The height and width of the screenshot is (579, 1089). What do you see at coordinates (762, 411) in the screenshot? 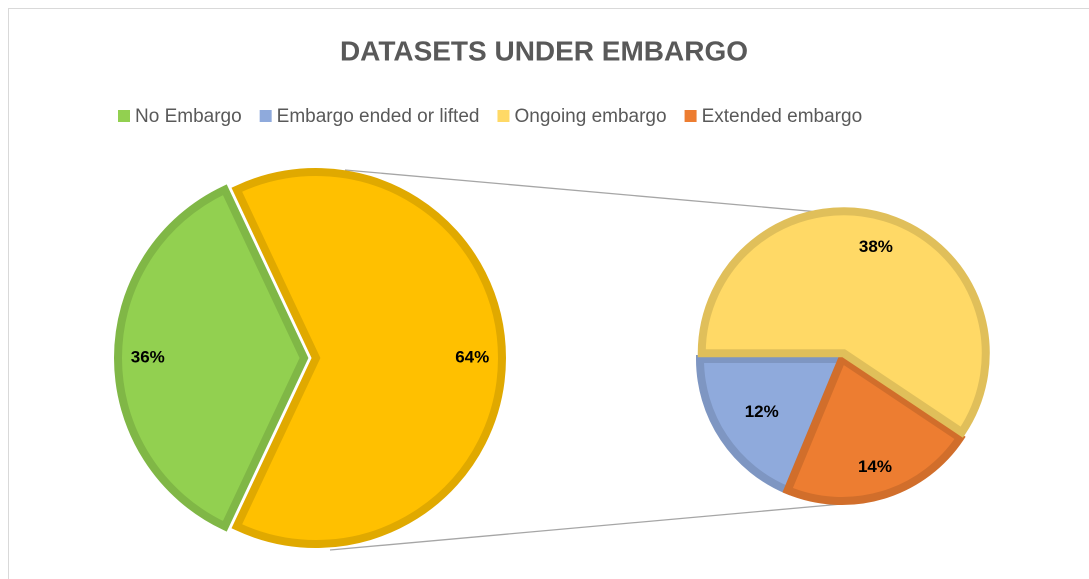
I see `data-label: 12%` at bounding box center [762, 411].